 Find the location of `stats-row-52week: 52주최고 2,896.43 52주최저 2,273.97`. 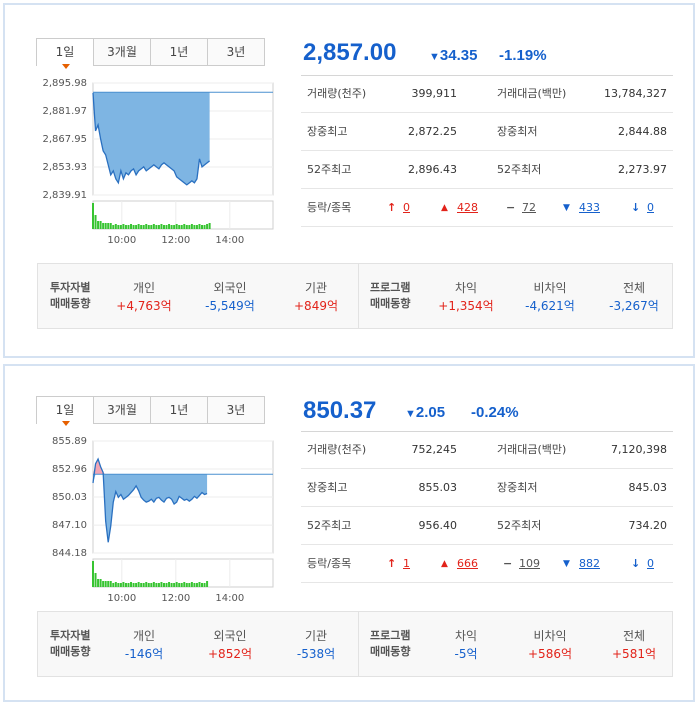

stats-row-52week: 52주최고 2,896.43 52주최저 2,273.97 is located at coordinates (487, 170).